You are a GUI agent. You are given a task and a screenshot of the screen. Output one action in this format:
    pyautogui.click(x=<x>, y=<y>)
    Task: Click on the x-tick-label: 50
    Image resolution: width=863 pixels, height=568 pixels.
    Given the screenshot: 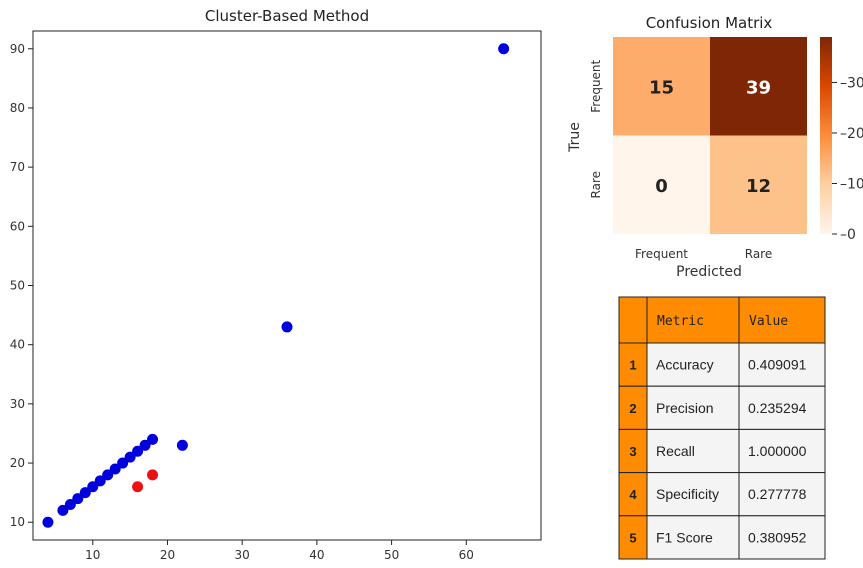 What is the action you would take?
    pyautogui.click(x=391, y=555)
    